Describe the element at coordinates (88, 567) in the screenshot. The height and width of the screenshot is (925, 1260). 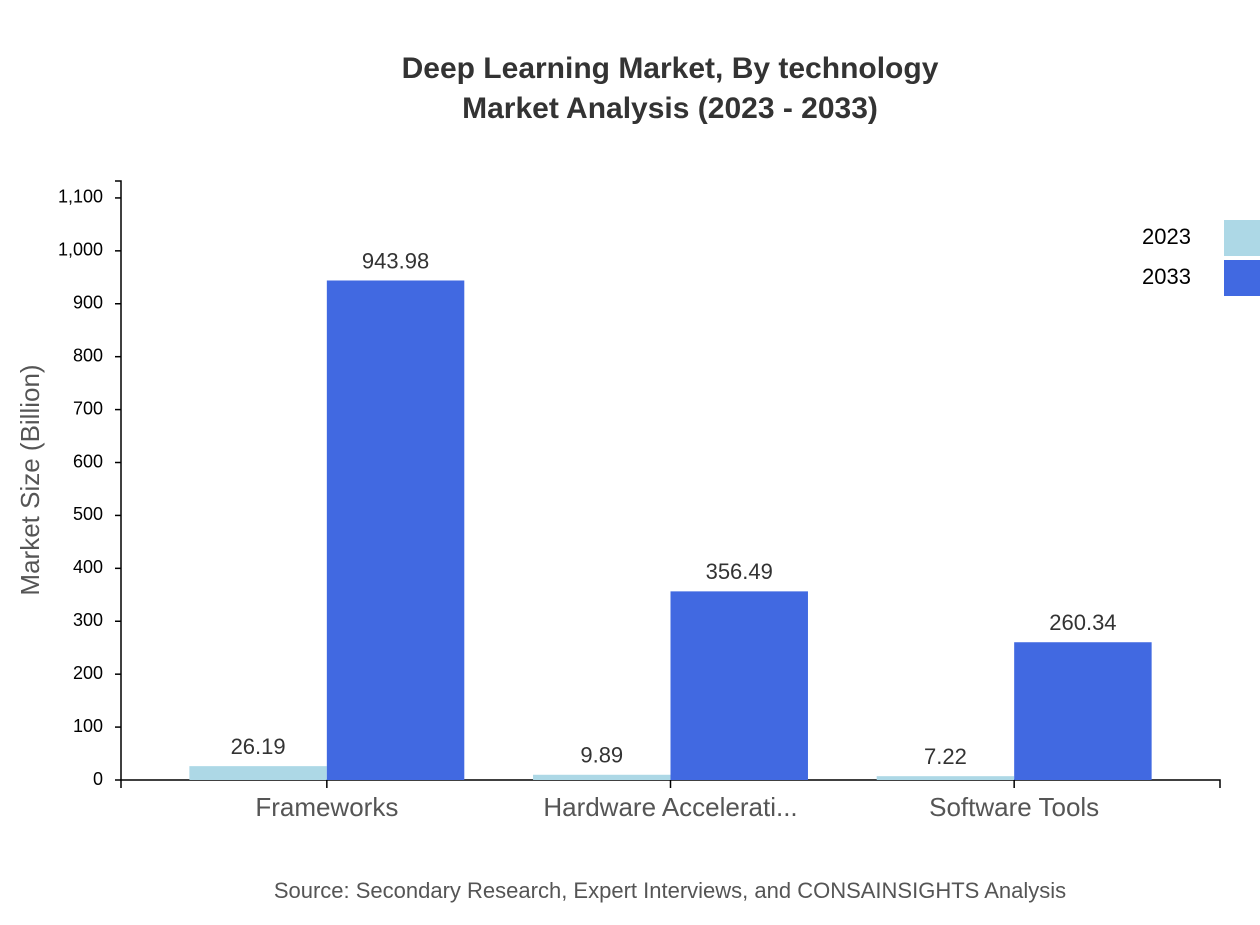
I see `y-tick-label: 400` at that location.